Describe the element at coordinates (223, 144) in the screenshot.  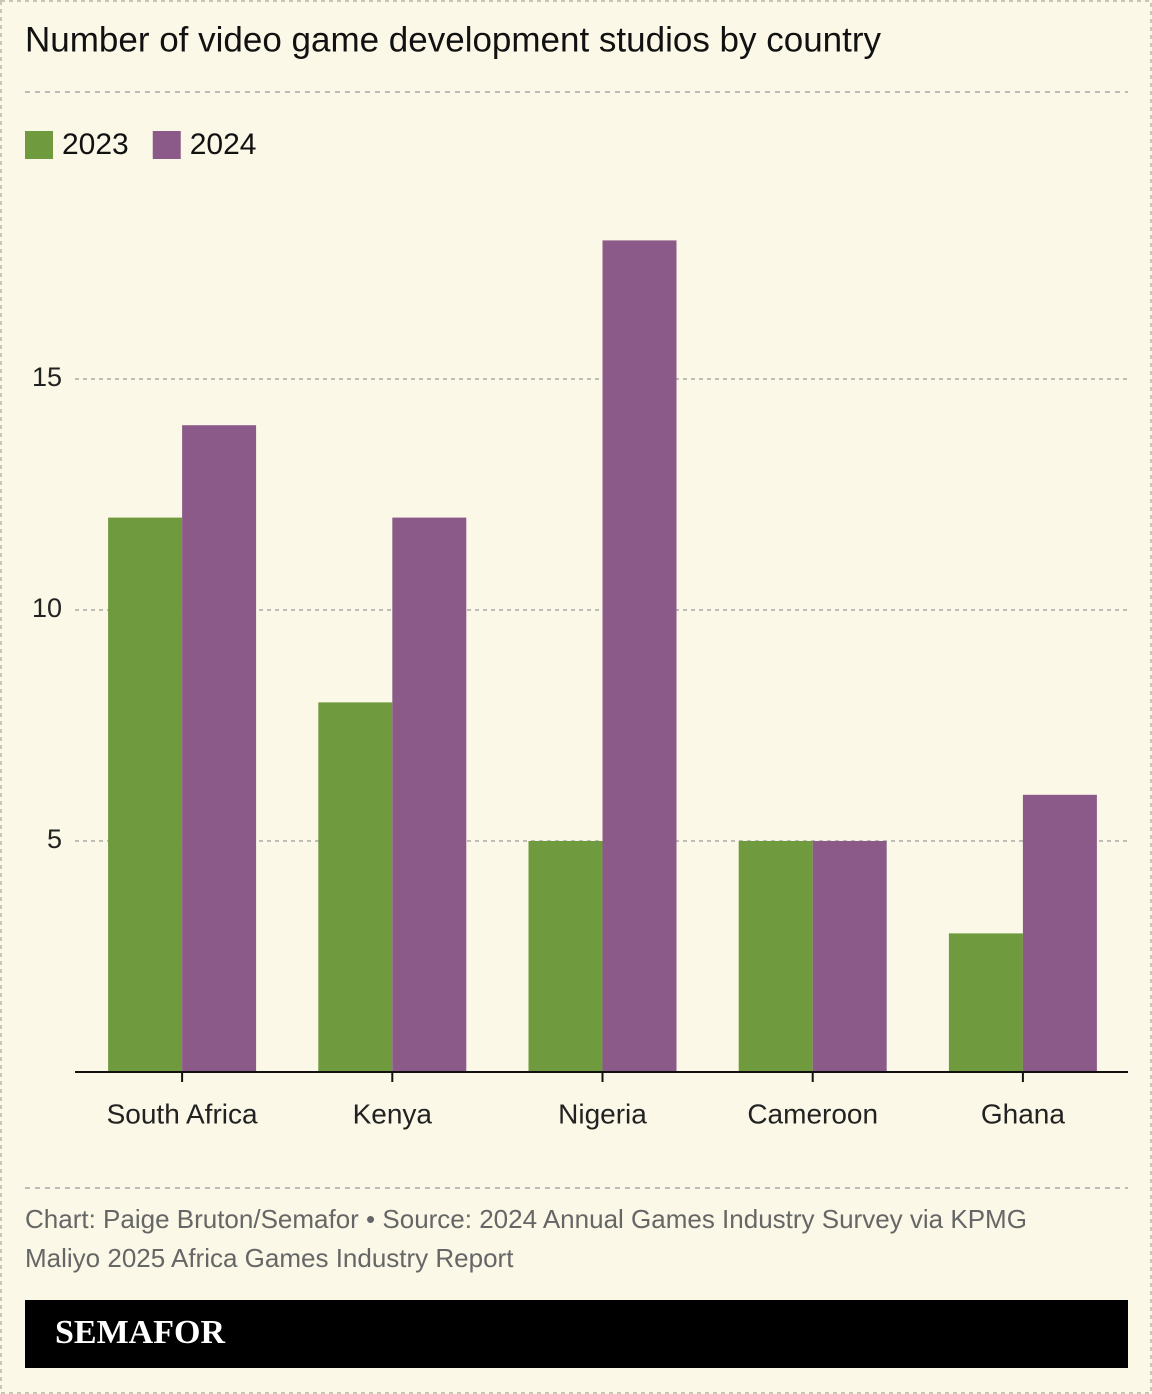
I see `legend-label: 2024` at that location.